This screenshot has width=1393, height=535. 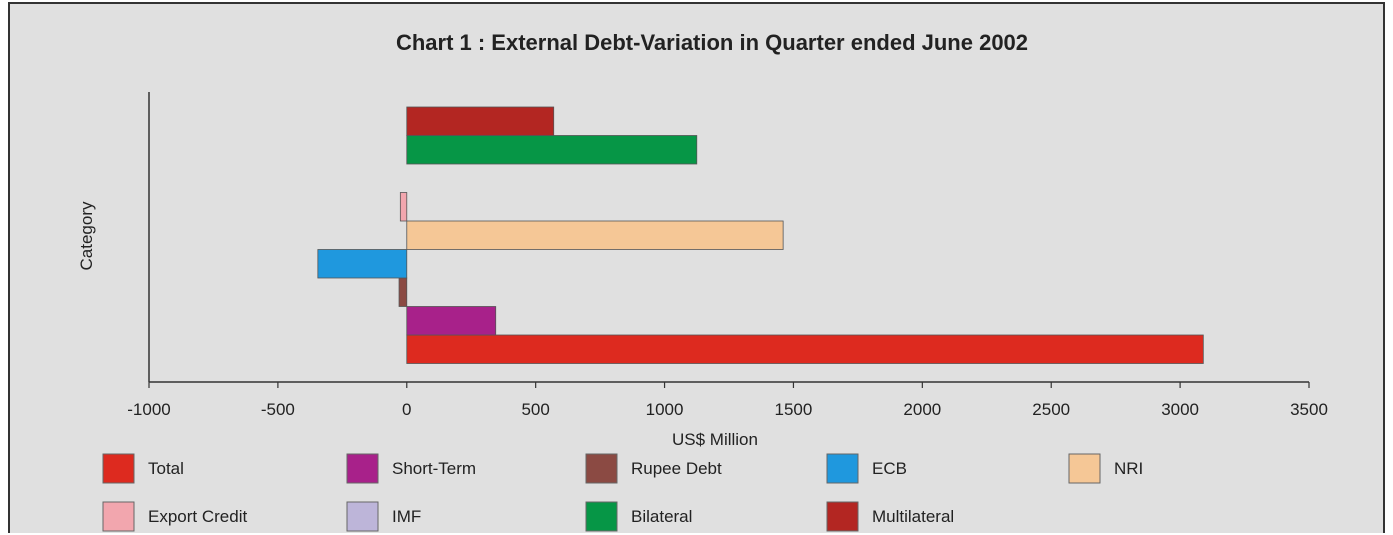 I want to click on bar-bilateral, so click(x=552, y=150).